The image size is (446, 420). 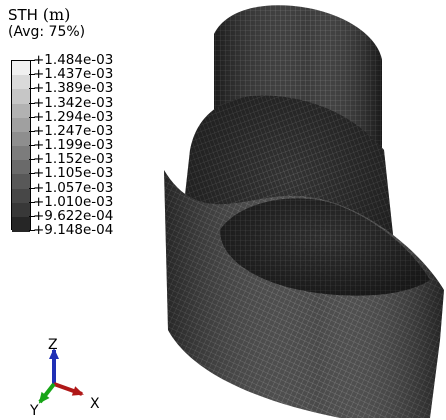 What do you see at coordinates (73, 173) in the screenshot?
I see `legend-value: +1.105e-03` at bounding box center [73, 173].